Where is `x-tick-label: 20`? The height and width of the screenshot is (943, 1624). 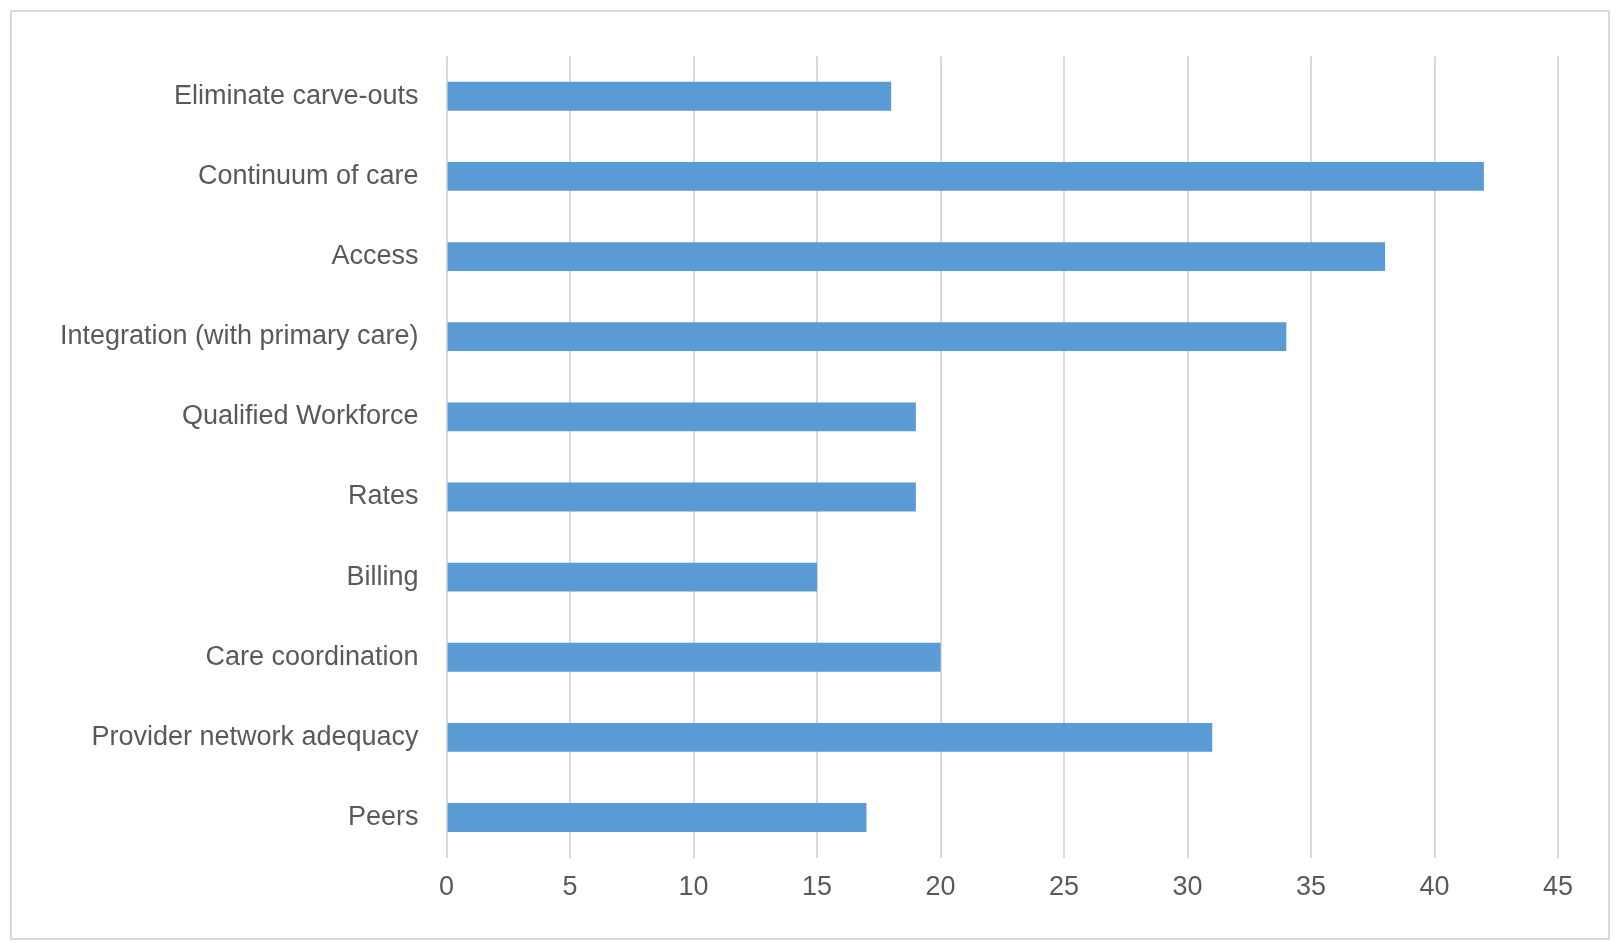 x-tick-label: 20 is located at coordinates (940, 886).